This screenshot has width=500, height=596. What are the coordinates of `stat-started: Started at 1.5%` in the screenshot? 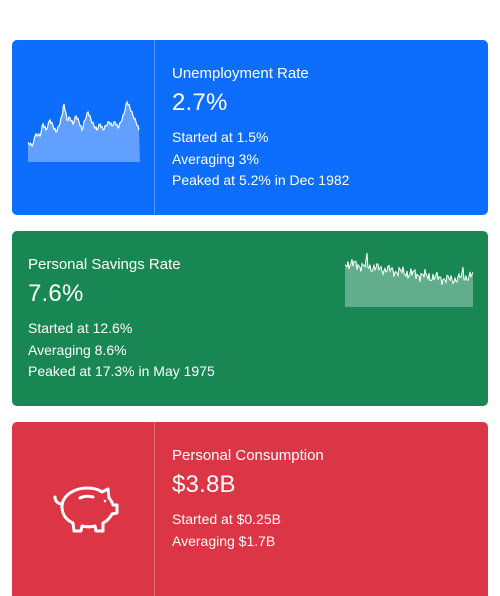 It's located at (220, 137).